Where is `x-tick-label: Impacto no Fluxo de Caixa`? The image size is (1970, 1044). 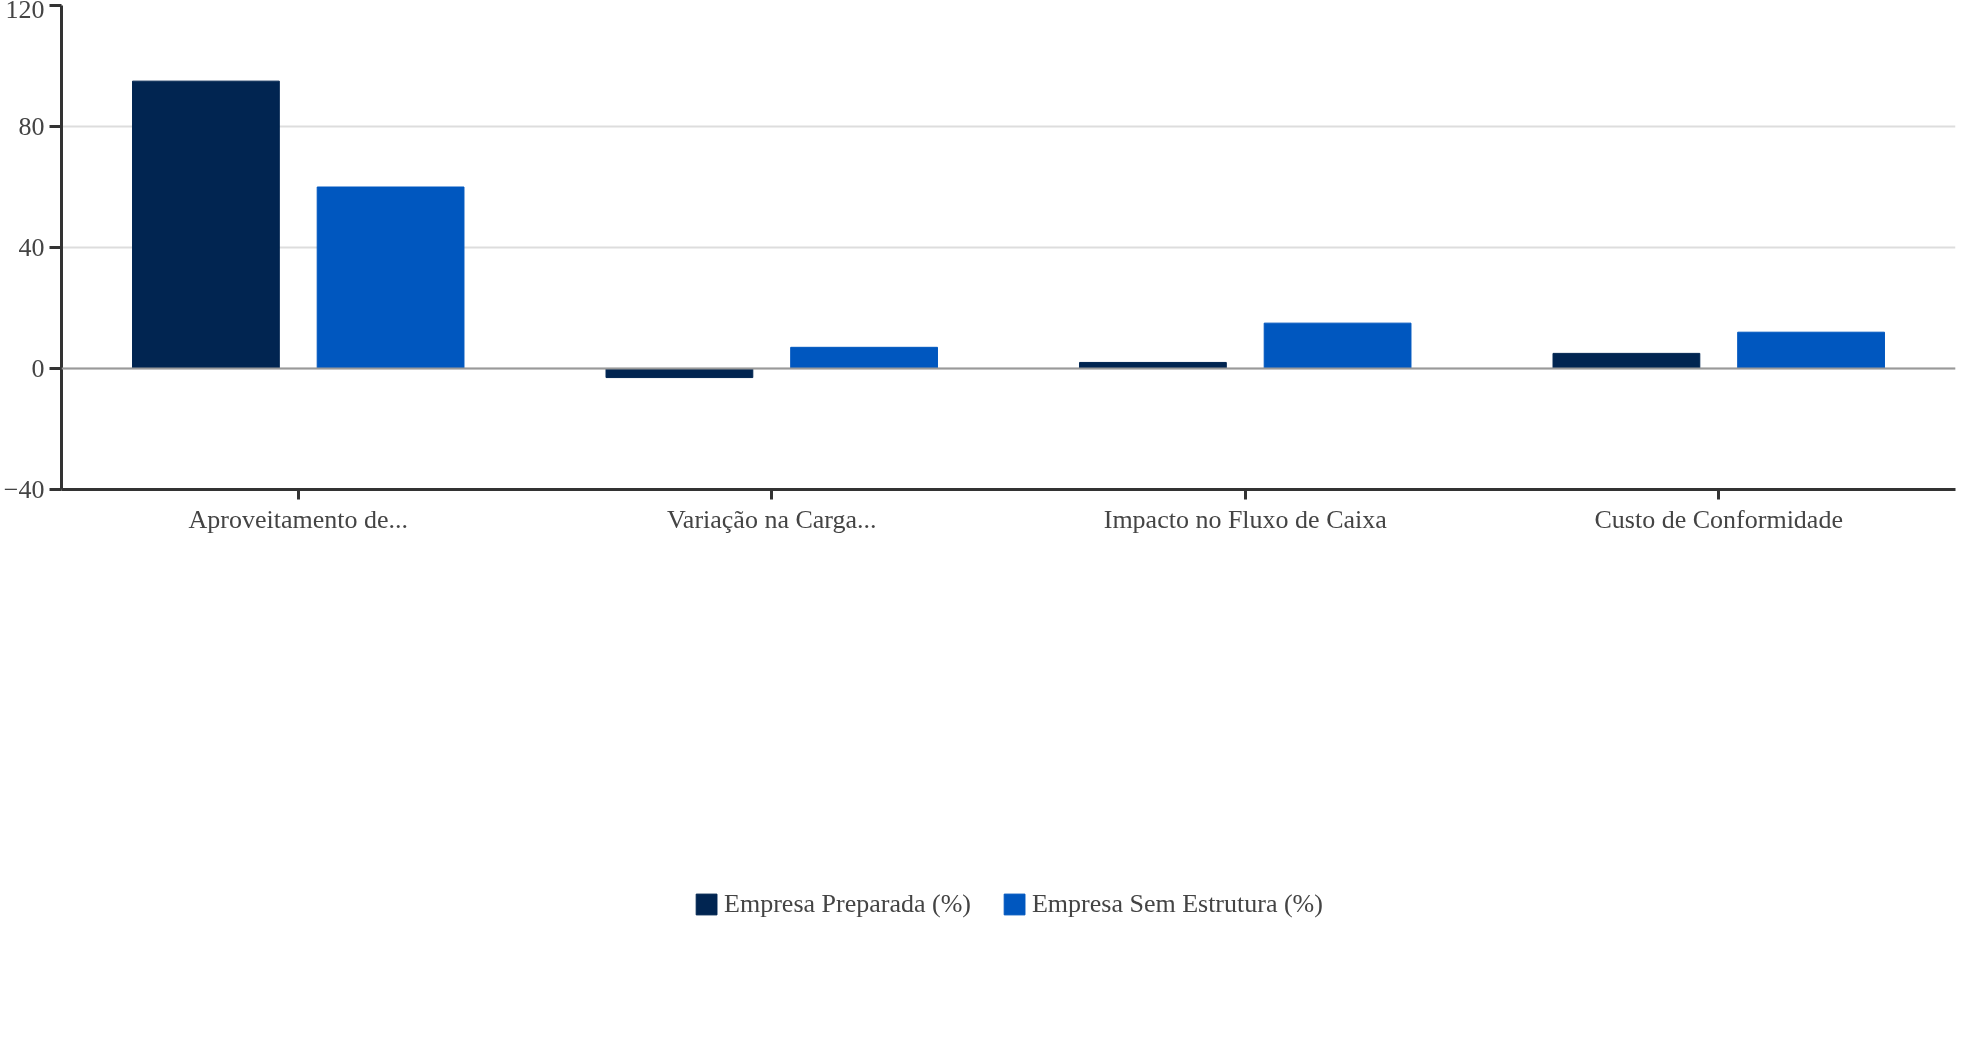 x-tick-label: Impacto no Fluxo de Caixa is located at coordinates (1245, 519).